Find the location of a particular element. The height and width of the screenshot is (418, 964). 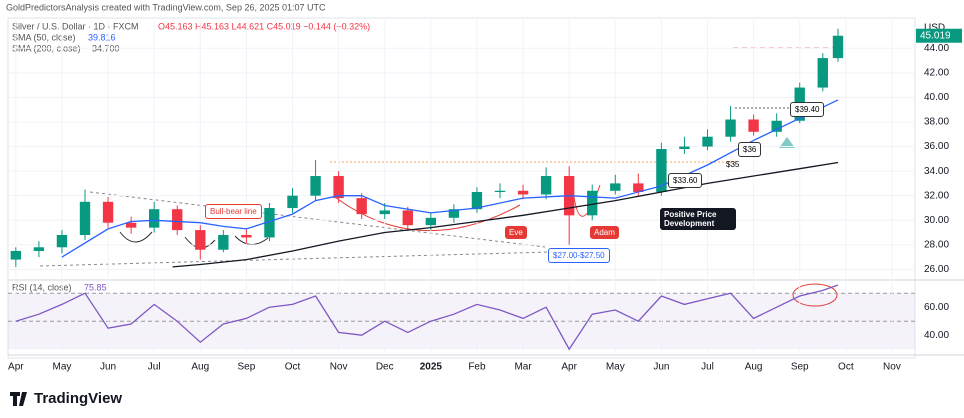

y-tick-label: 38.00 is located at coordinates (936, 122).